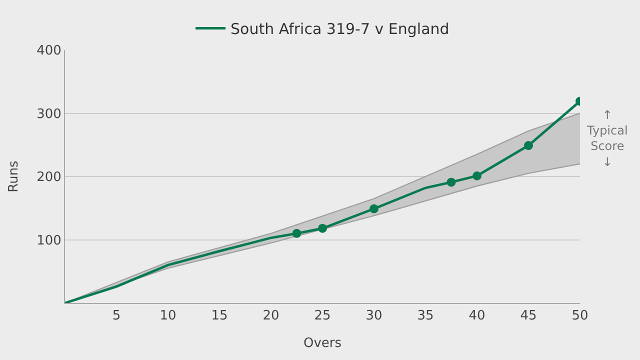 This screenshot has width=640, height=360. What do you see at coordinates (116, 316) in the screenshot?
I see `x-tick-label: 5` at bounding box center [116, 316].